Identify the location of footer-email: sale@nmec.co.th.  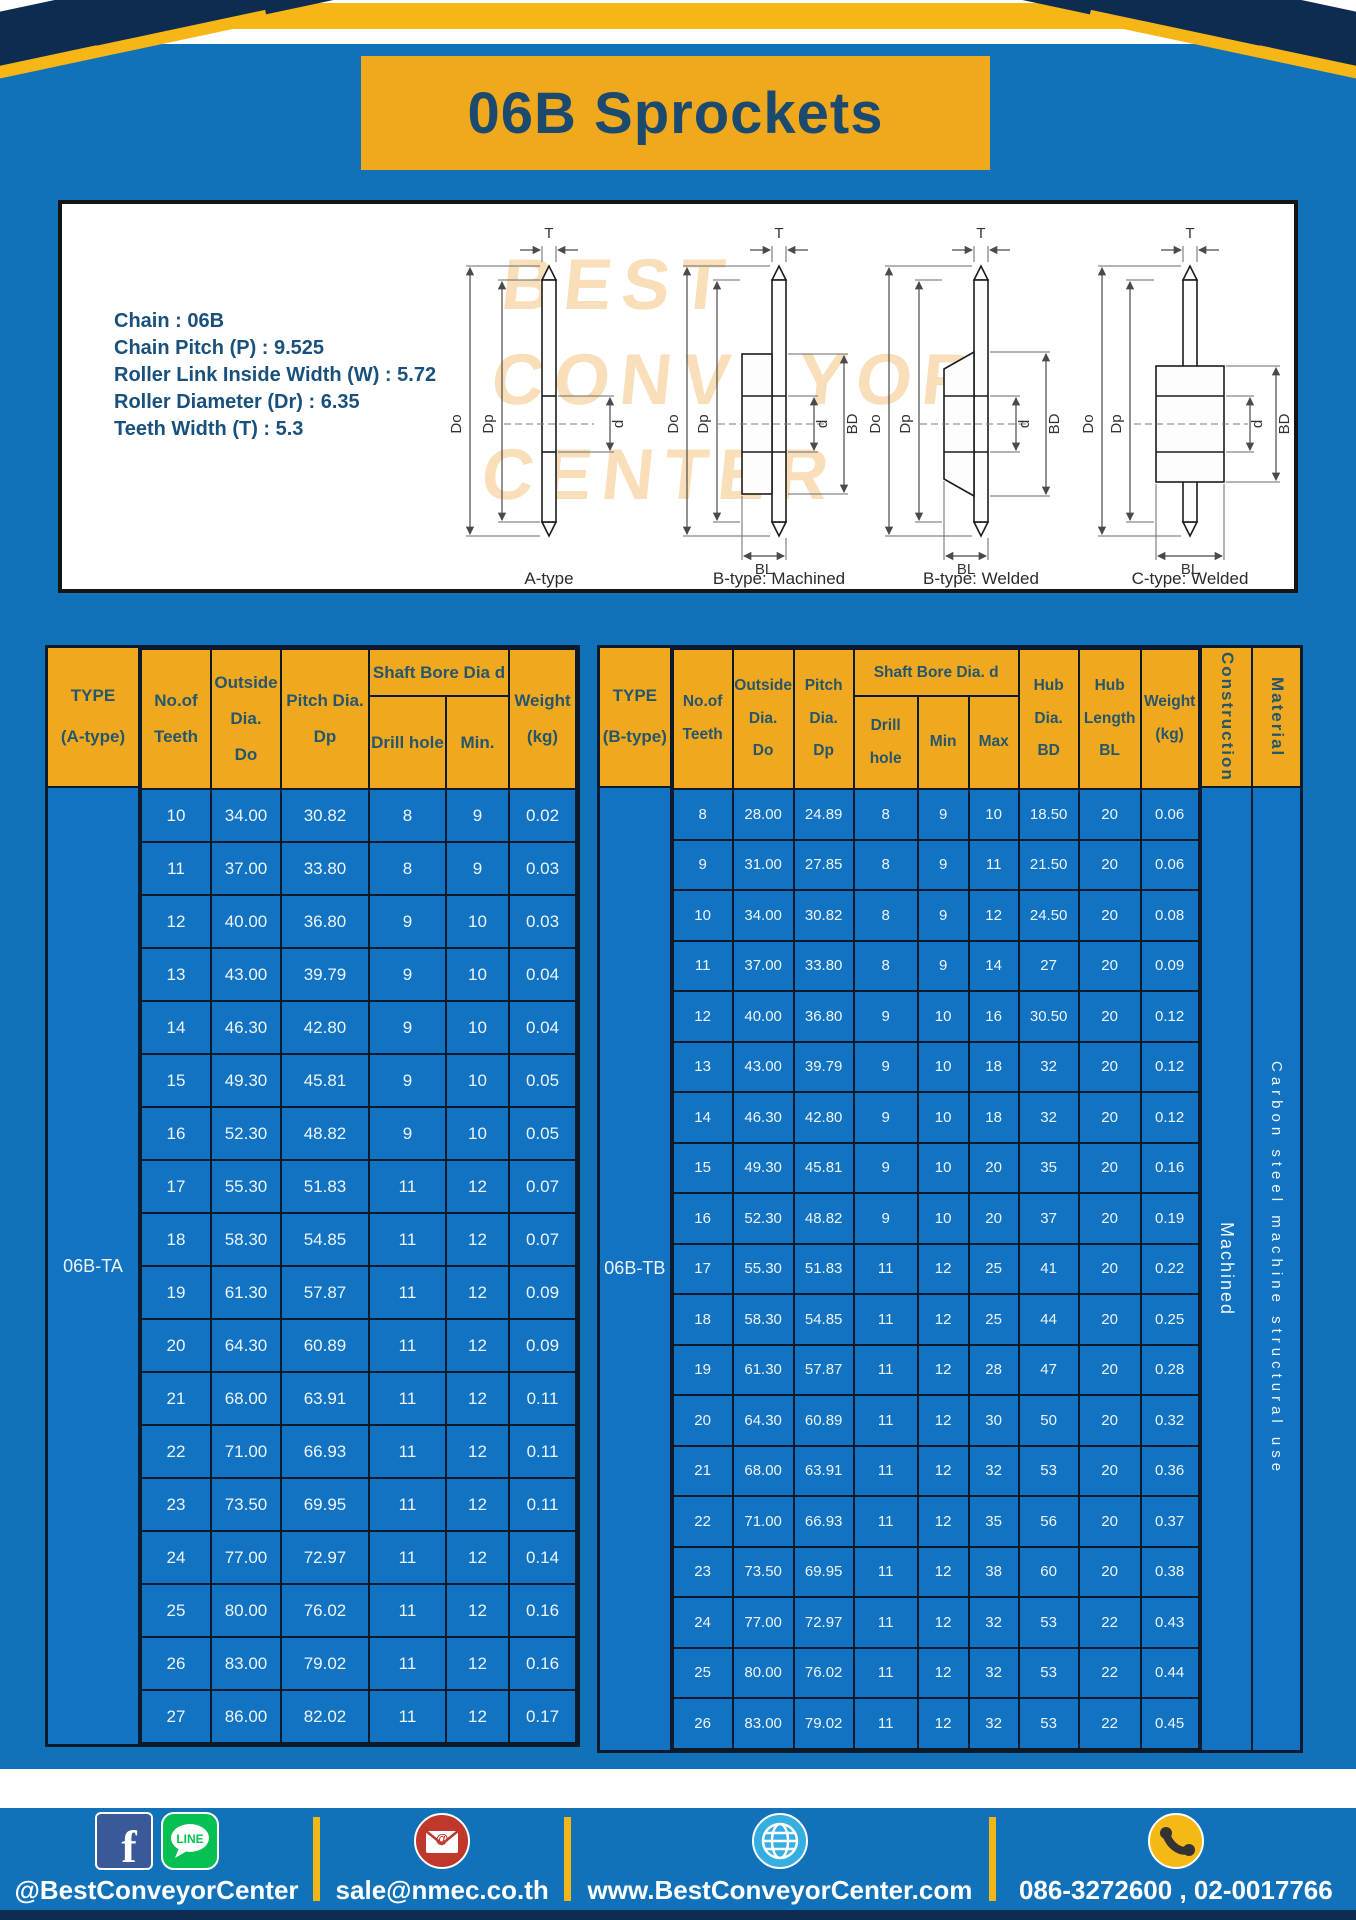
(442, 1890).